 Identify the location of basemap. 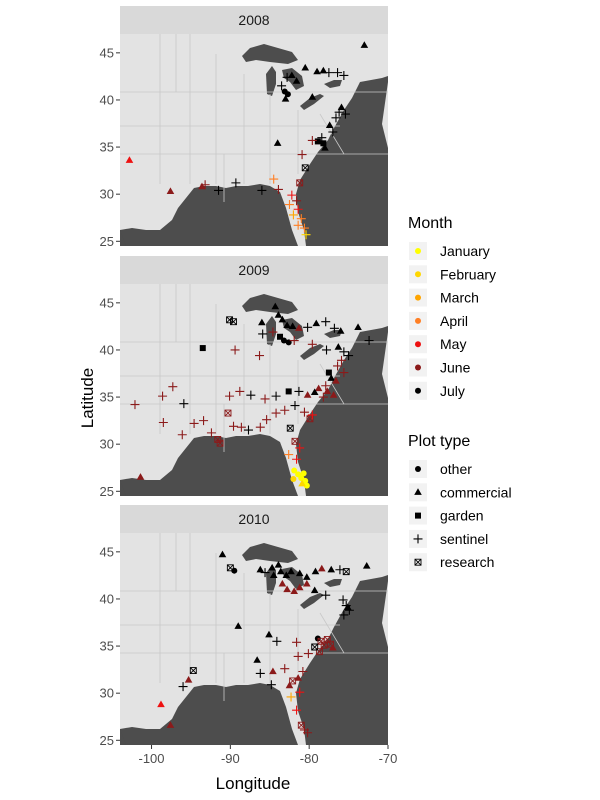
(254, 639).